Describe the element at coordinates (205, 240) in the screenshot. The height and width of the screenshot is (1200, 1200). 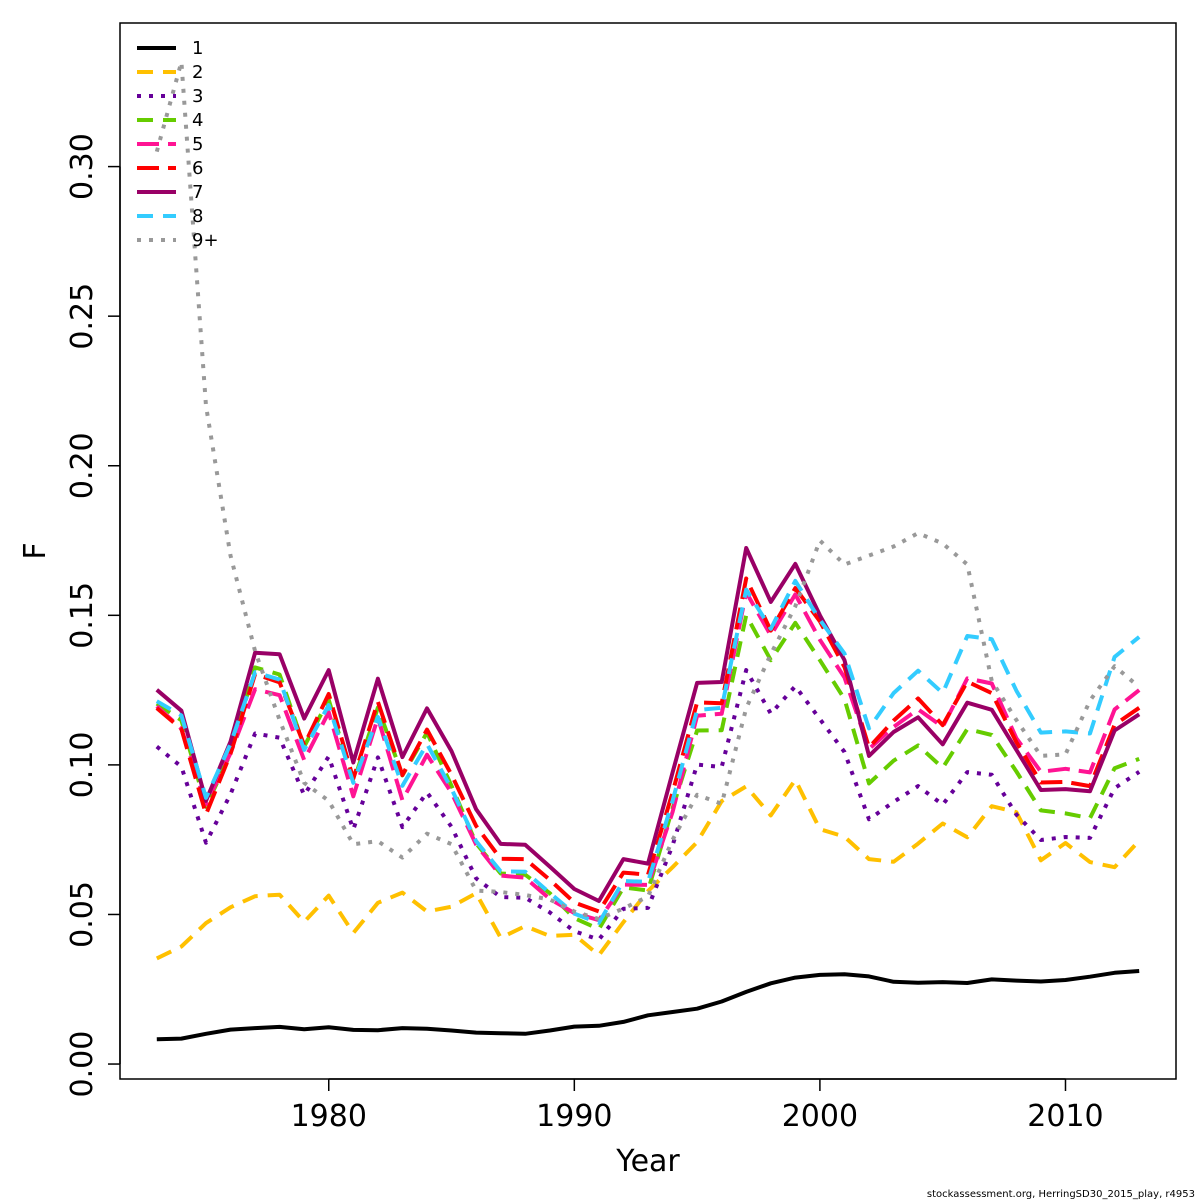
I see `legend-label-9: 9+` at that location.